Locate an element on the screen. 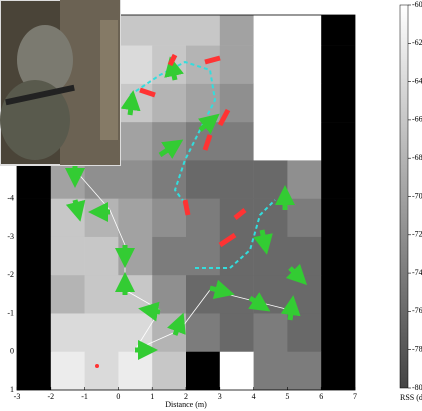 Image resolution: width=422 pixels, height=411 pixels. colorbar-tick-label: -70 is located at coordinates (417, 195).